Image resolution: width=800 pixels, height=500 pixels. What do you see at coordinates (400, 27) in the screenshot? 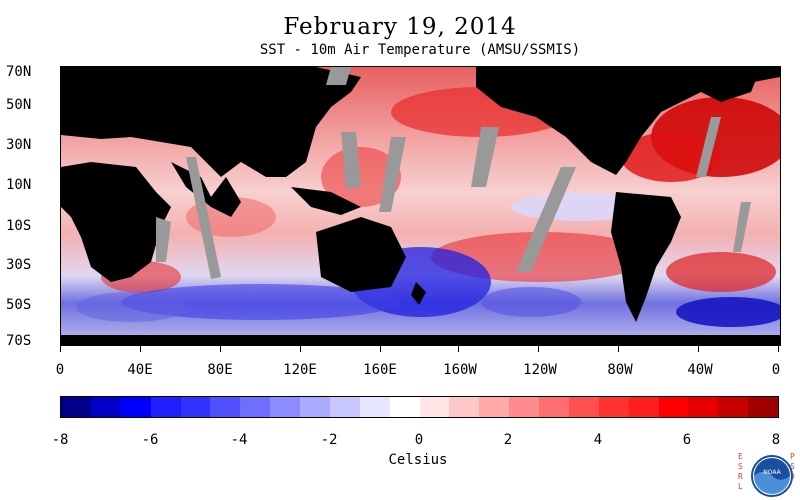
I see `map-title: February 19, 2014` at bounding box center [400, 27].